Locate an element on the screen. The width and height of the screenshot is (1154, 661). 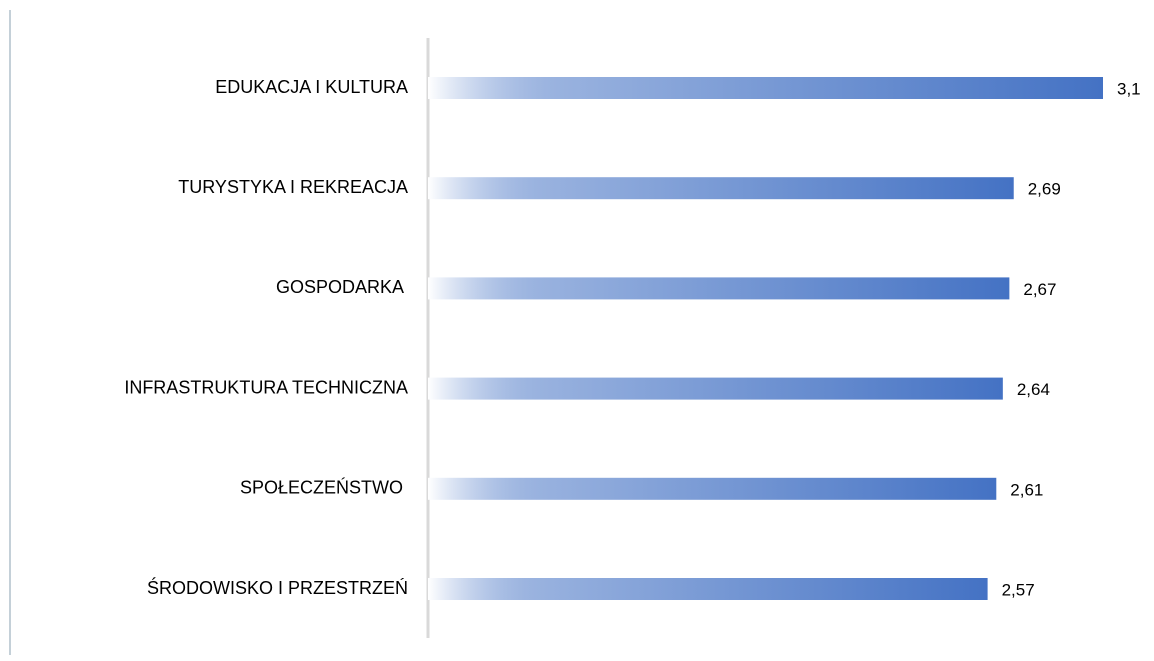
value-label: 2,61 is located at coordinates (1026, 489).